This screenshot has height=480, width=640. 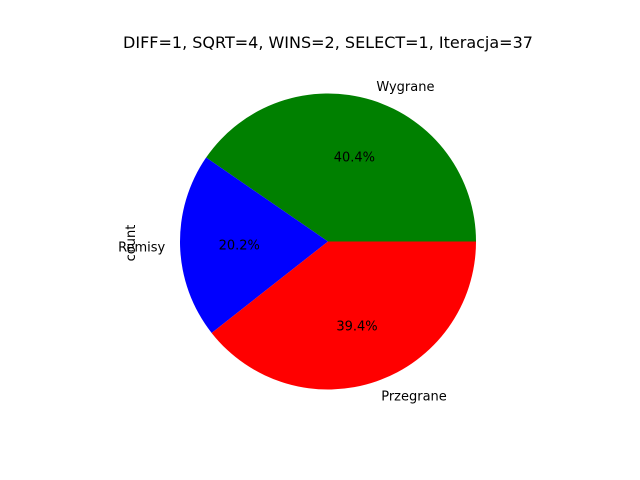 I want to click on pie-slice-wygrane, so click(x=341, y=167).